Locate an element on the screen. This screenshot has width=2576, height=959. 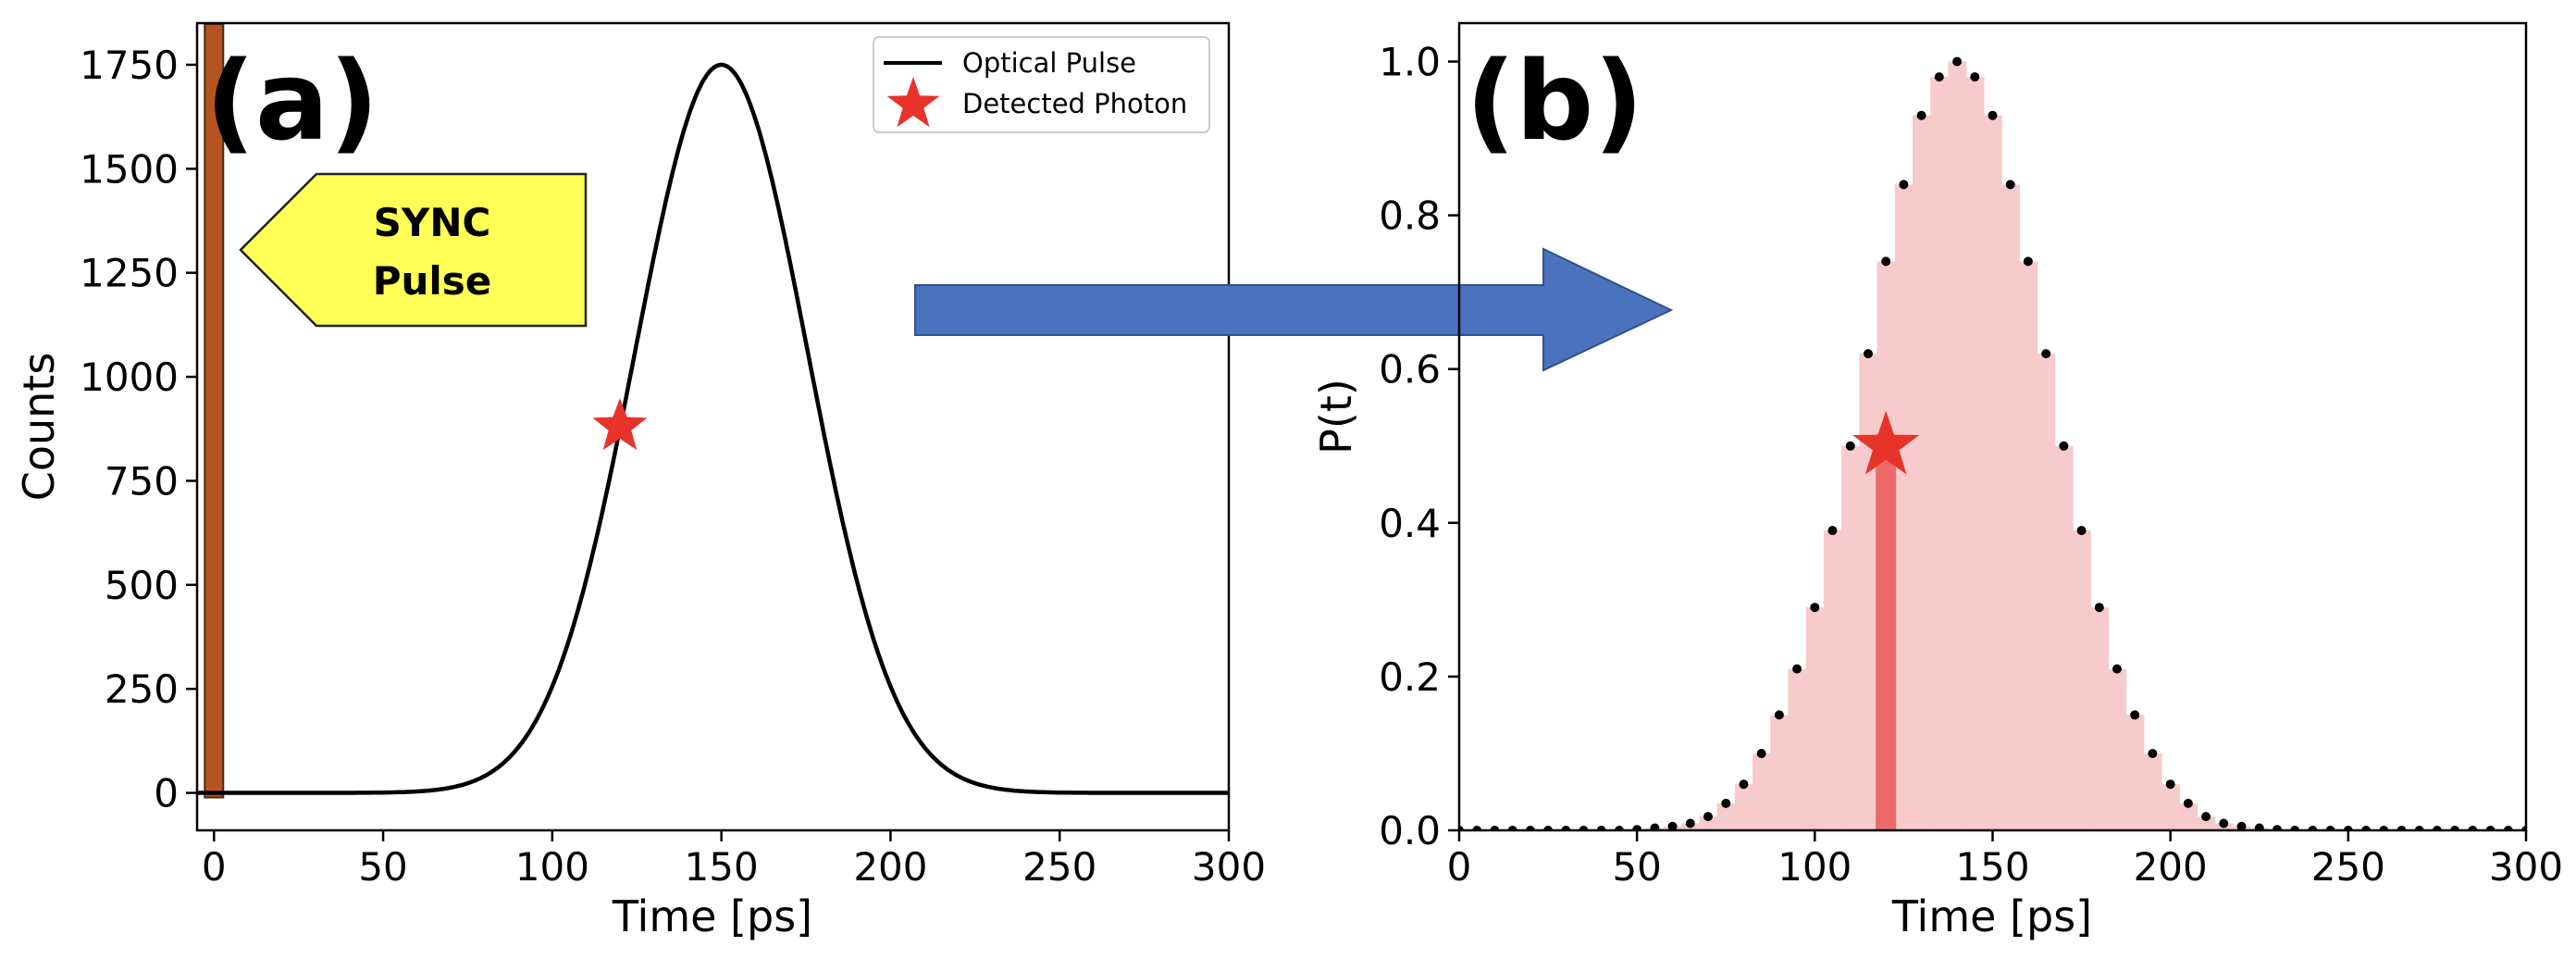
legend-entry-optical-pulse: Optical Pulse is located at coordinates (1049, 63).